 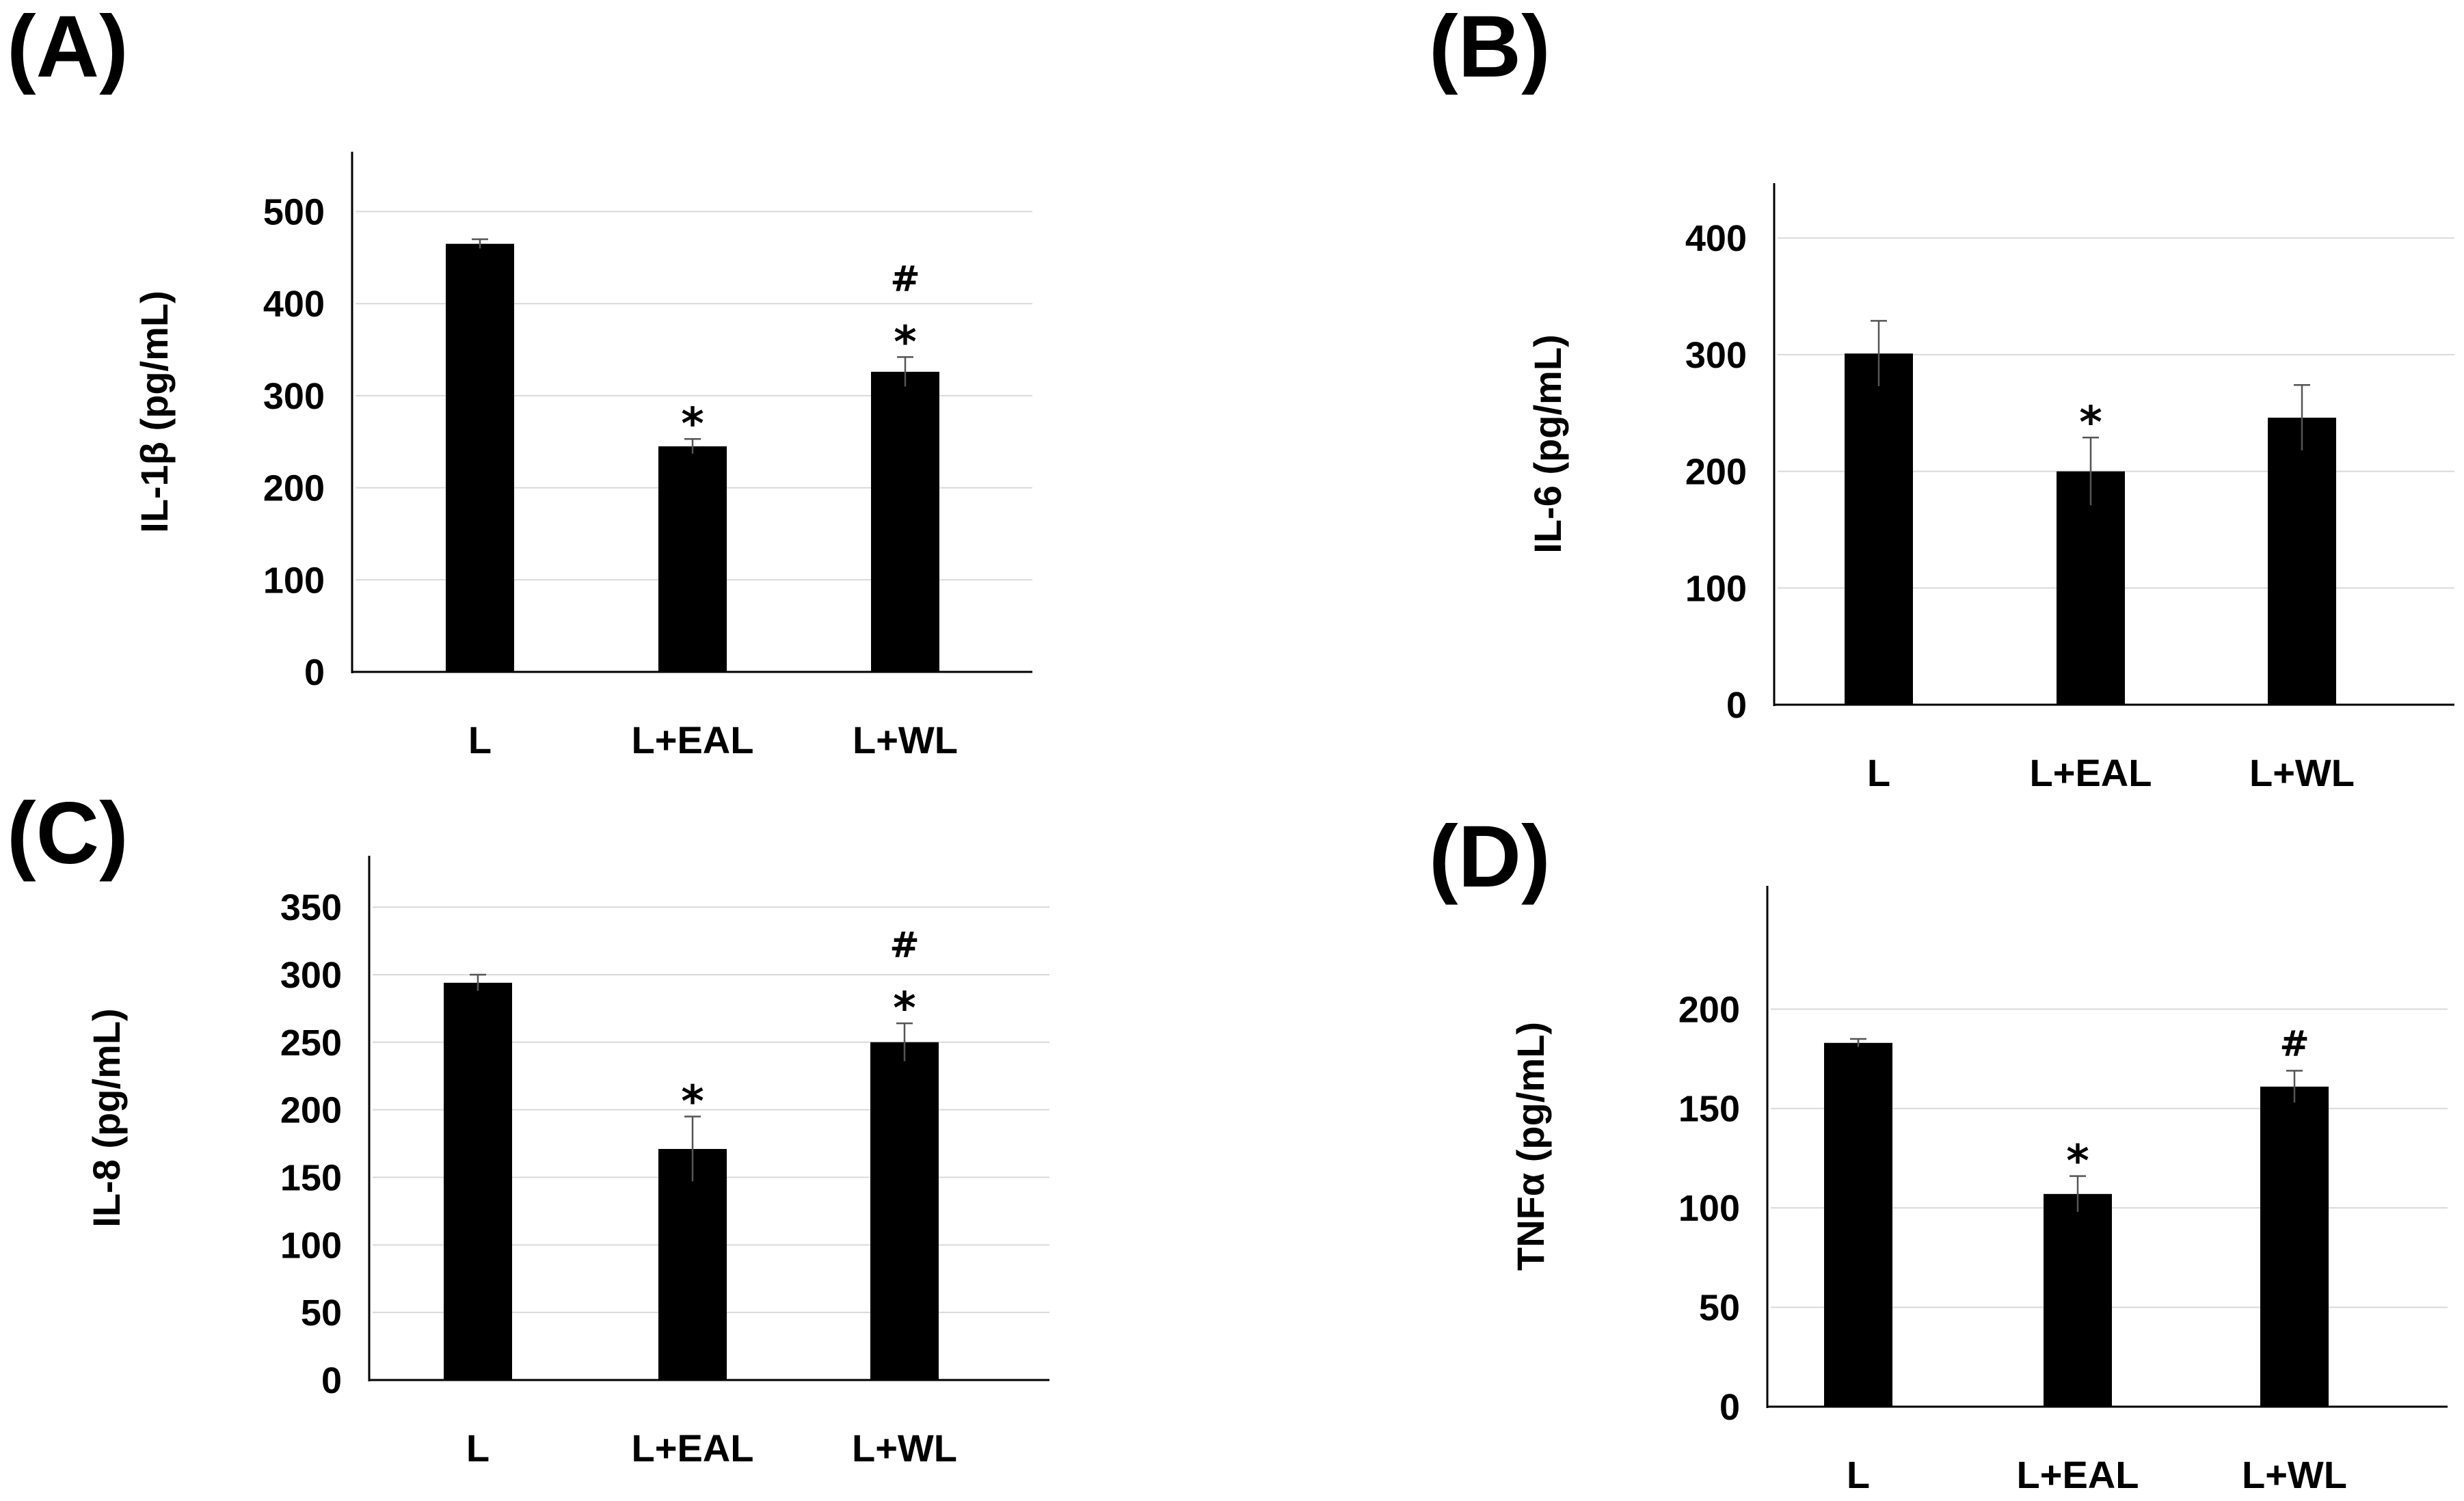 I want to click on panel-label: (C), so click(x=68, y=833).